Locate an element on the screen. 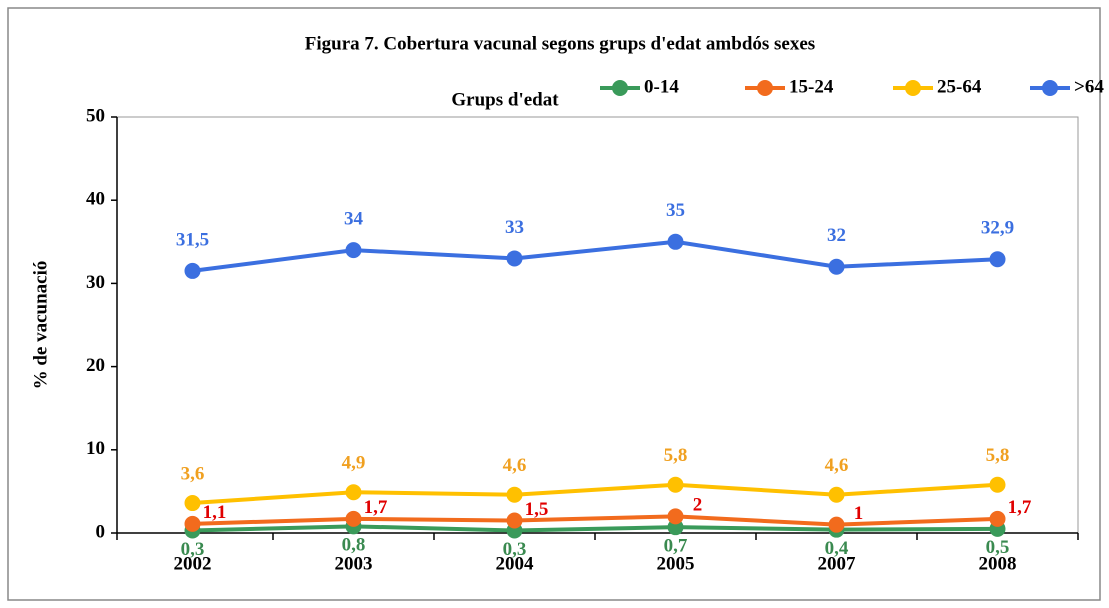 Image resolution: width=1109 pixels, height=608 pixels. data-label: 0,4 is located at coordinates (837, 548).